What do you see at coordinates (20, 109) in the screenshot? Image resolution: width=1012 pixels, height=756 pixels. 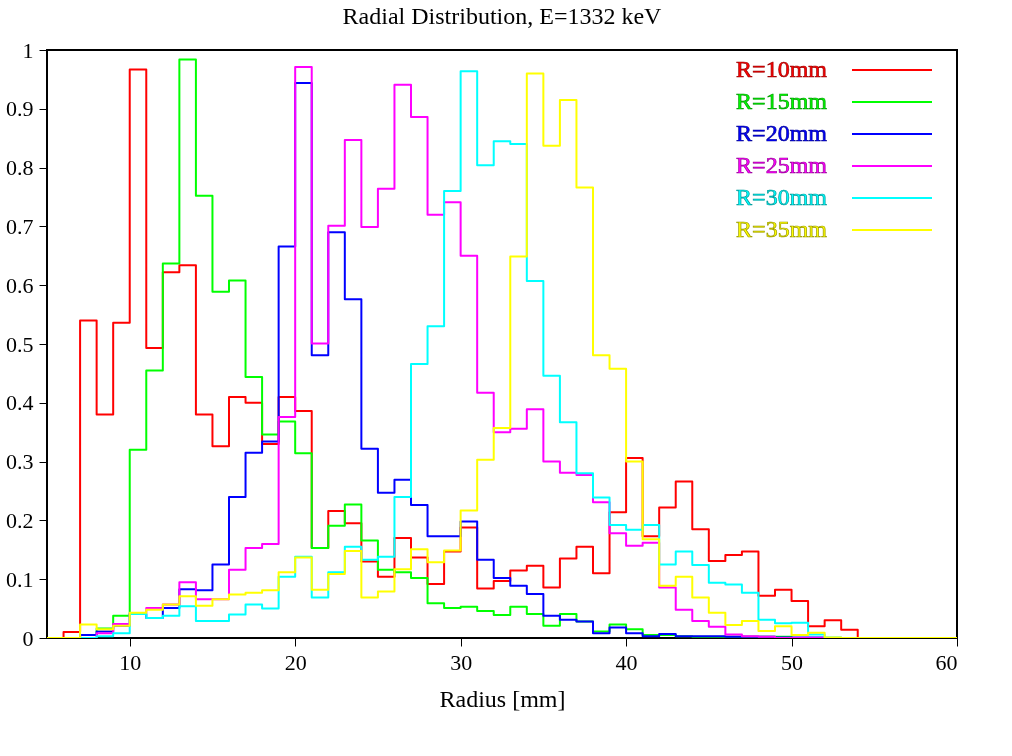 I see `y-tick-label: 0.9` at bounding box center [20, 109].